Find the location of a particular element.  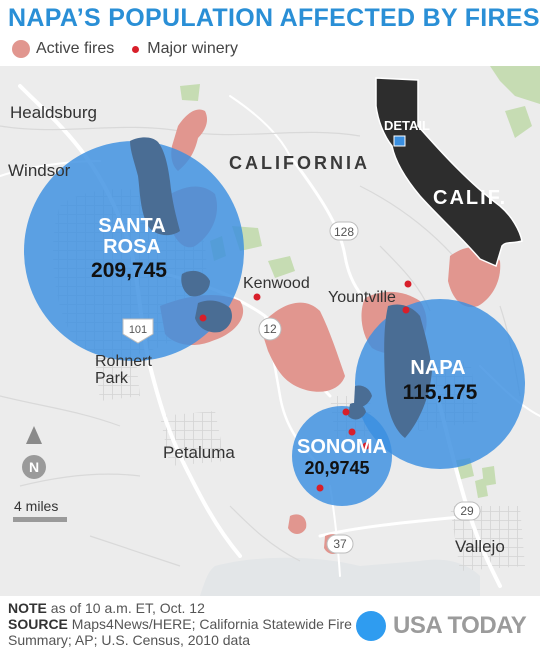

winery-markers is located at coordinates (305, 386).